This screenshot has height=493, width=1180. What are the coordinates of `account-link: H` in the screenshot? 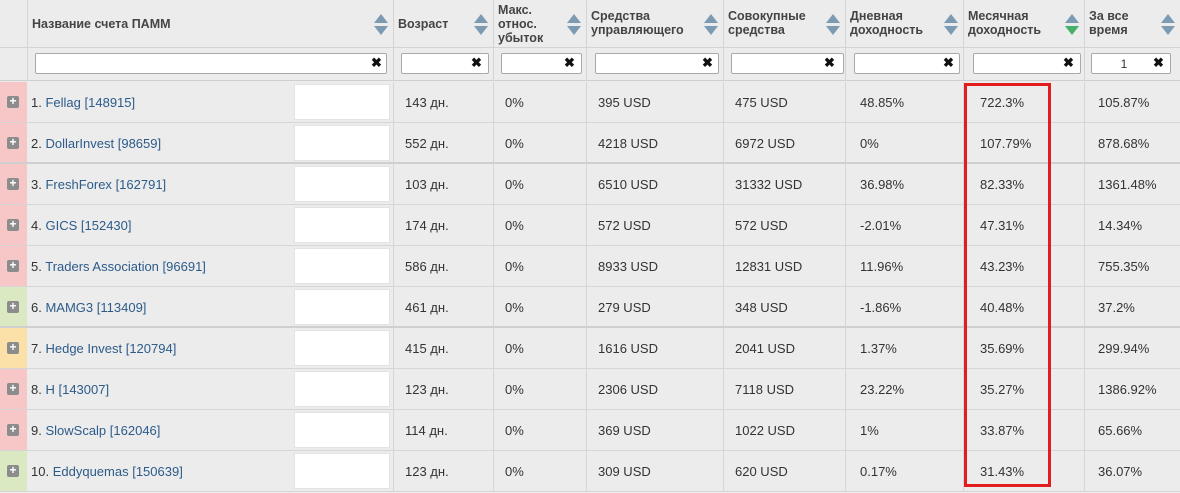 It's located at (50, 389).